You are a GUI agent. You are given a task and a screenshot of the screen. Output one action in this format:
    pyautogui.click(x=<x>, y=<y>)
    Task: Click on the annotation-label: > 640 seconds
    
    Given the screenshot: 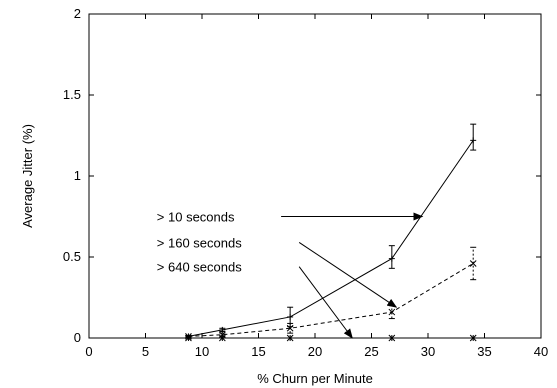 What is the action you would take?
    pyautogui.click(x=199, y=267)
    